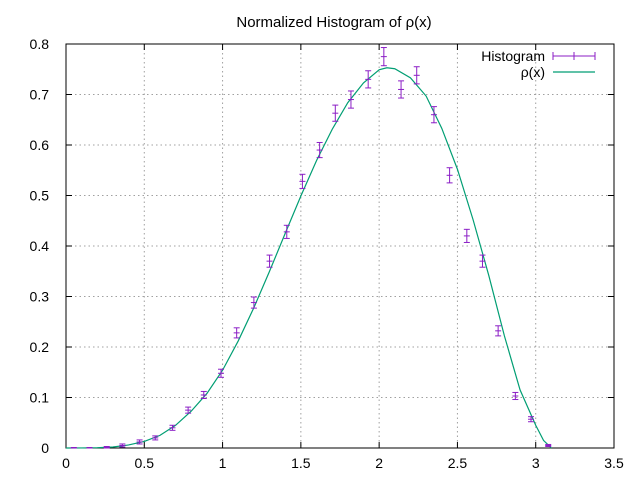 This screenshot has height=480, width=640. Describe the element at coordinates (40, 398) in the screenshot. I see `y-tick-label: 0.1` at that location.